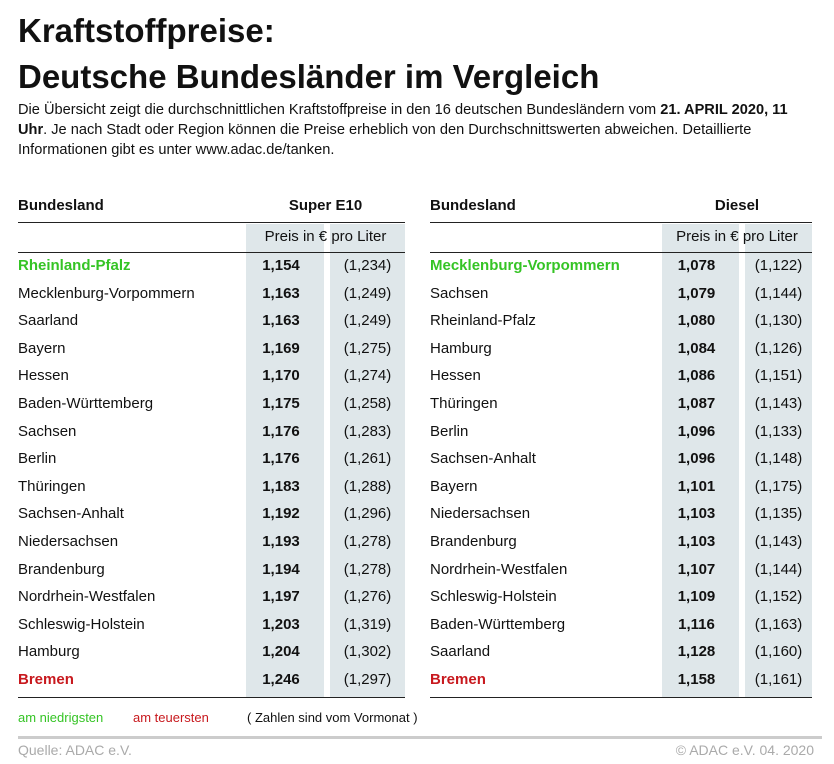 The height and width of the screenshot is (764, 834). What do you see at coordinates (367, 265) in the screenshot?
I see `previous-price: (1,234)` at bounding box center [367, 265].